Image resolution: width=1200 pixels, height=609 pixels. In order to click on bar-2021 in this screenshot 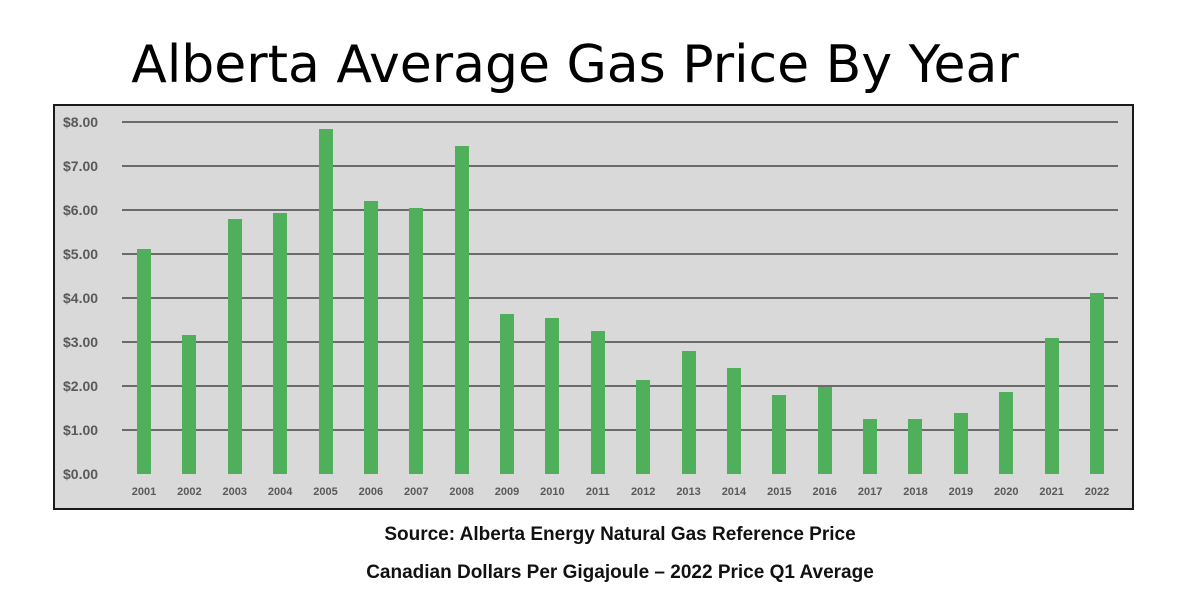, I will do `click(1051, 406)`.